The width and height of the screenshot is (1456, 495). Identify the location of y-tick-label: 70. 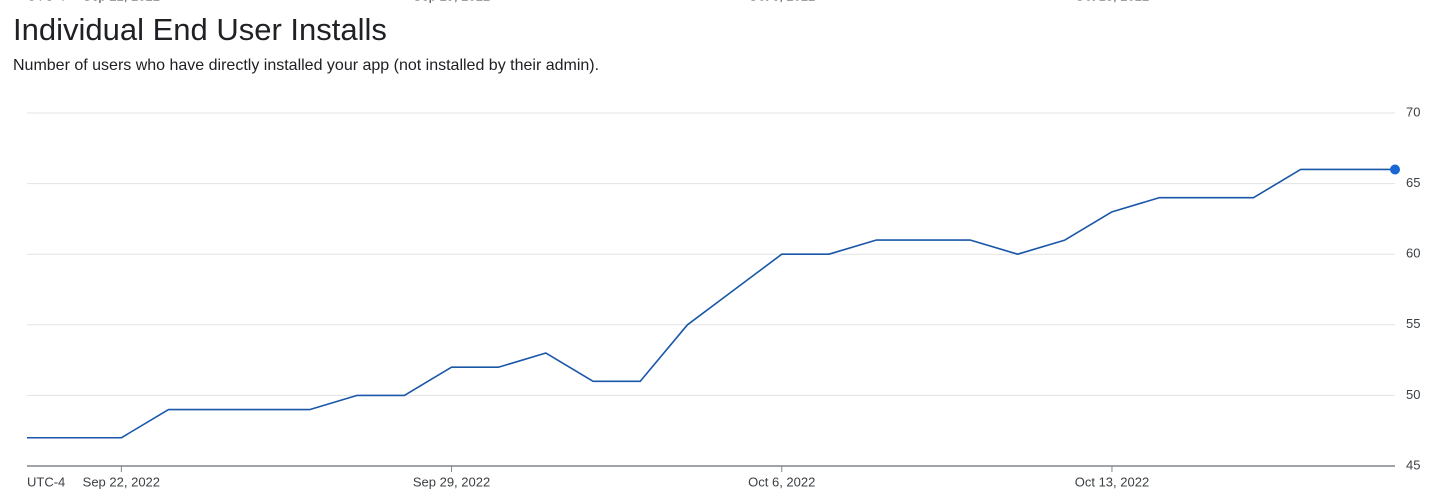
(1413, 111).